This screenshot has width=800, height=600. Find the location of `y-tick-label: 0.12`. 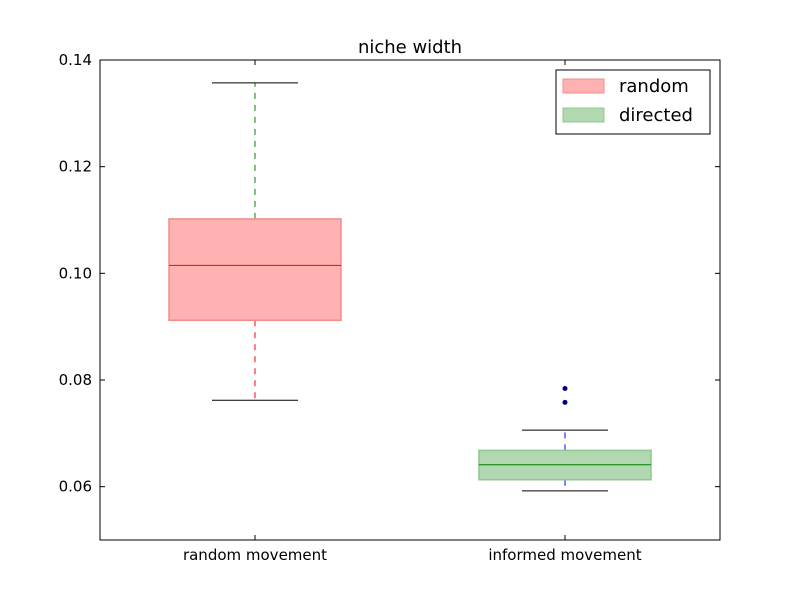

y-tick-label: 0.12 is located at coordinates (75, 167).